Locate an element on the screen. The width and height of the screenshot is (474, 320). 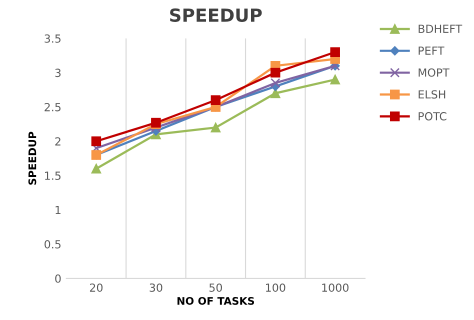
y-tick-label: 3.5 is located at coordinates (52, 38).